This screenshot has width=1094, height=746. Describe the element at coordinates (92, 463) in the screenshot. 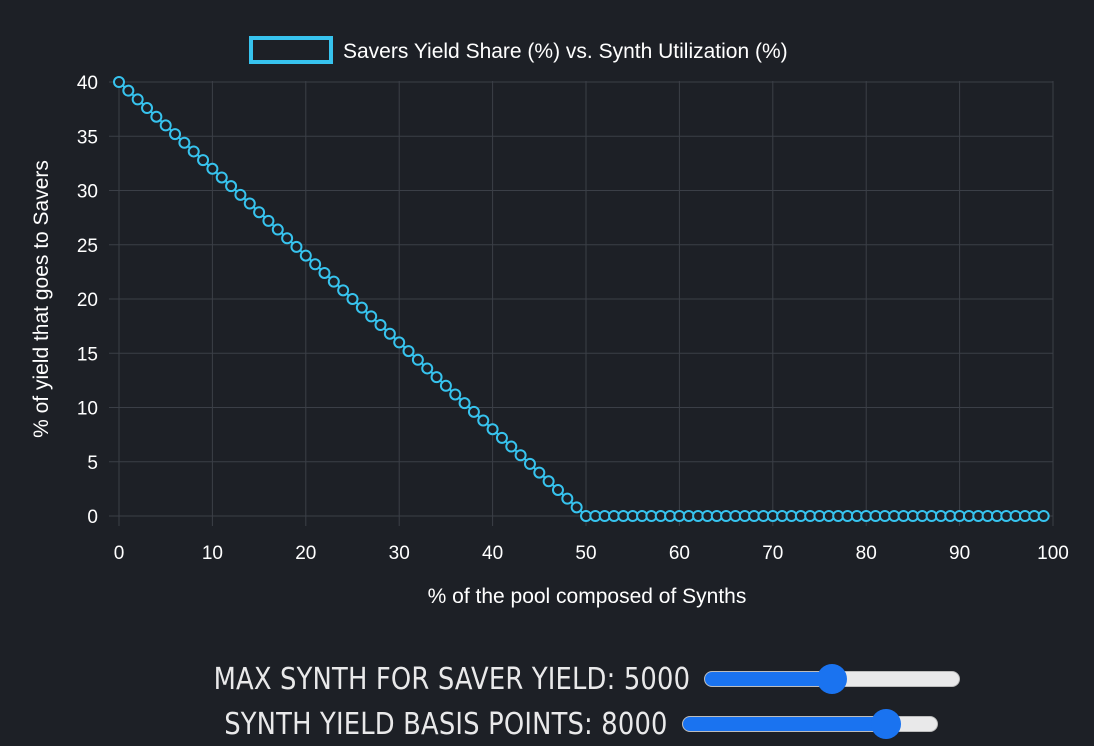

I see `y-tick-label: 5` at that location.